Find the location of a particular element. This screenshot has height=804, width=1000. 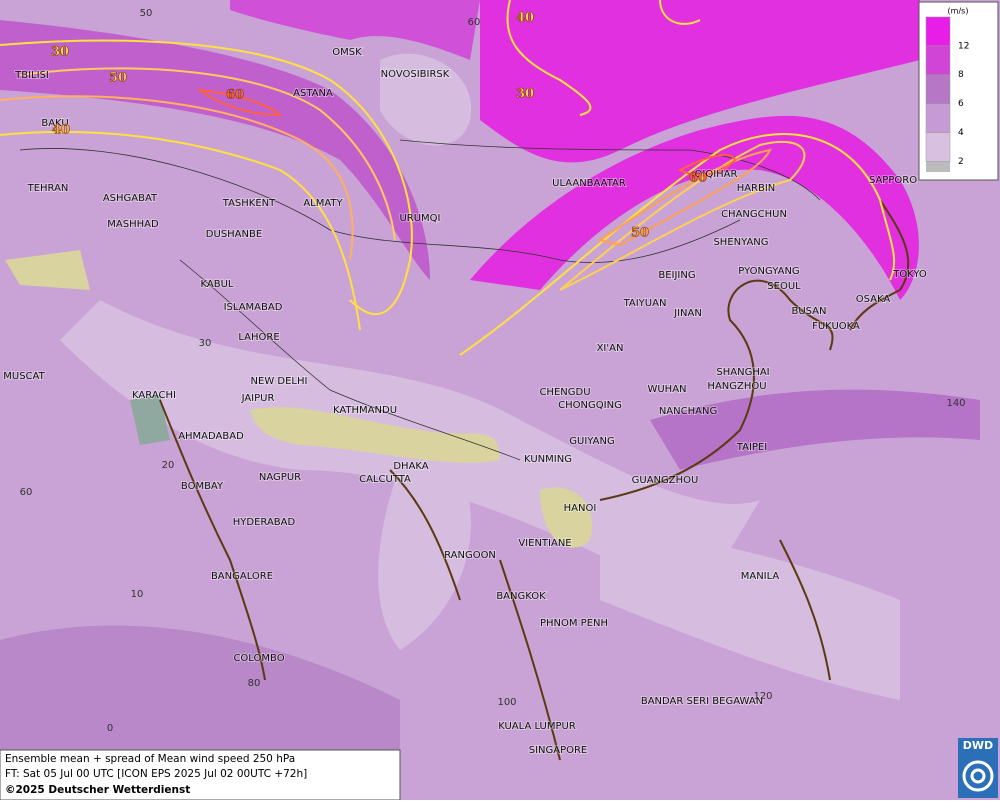

logo-swirl is located at coordinates (978, 776).